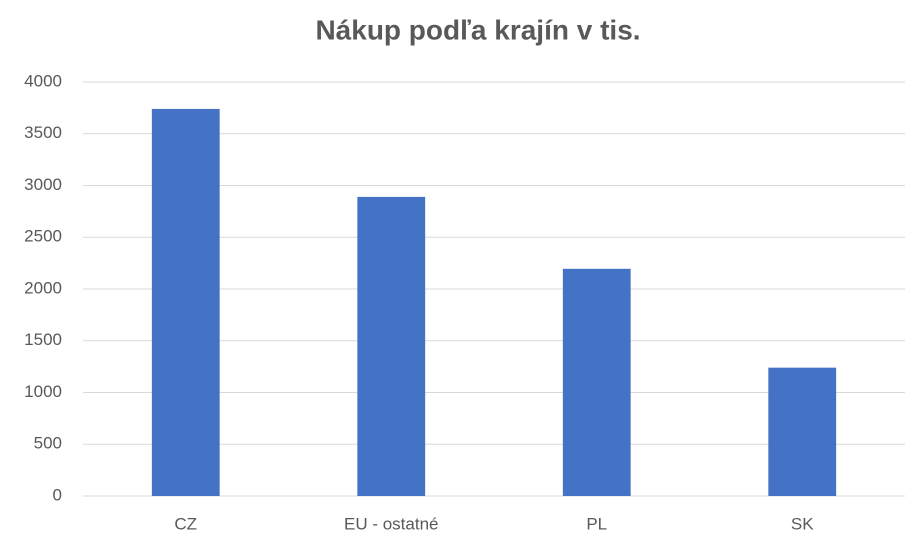  I want to click on y-tick-label: 2000, so click(43, 287).